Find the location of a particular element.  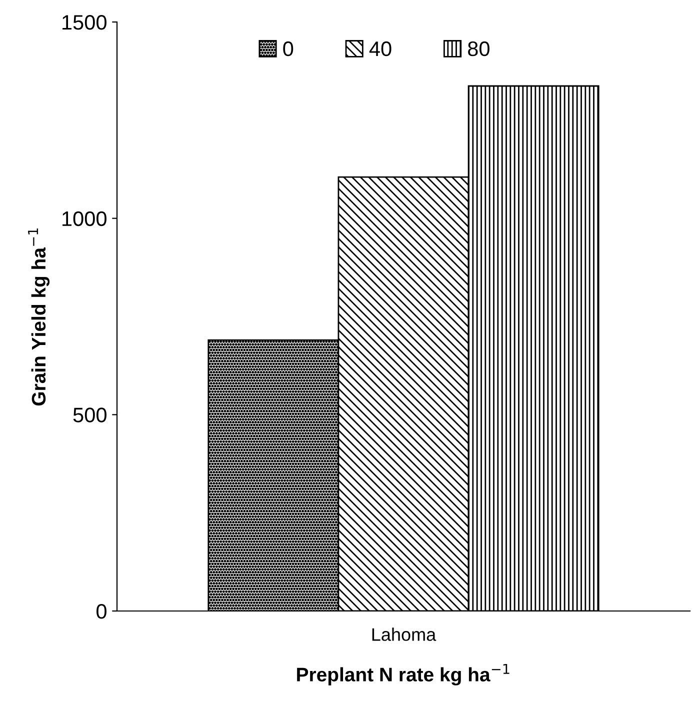

x-tick-label: Lahoma is located at coordinates (404, 634).